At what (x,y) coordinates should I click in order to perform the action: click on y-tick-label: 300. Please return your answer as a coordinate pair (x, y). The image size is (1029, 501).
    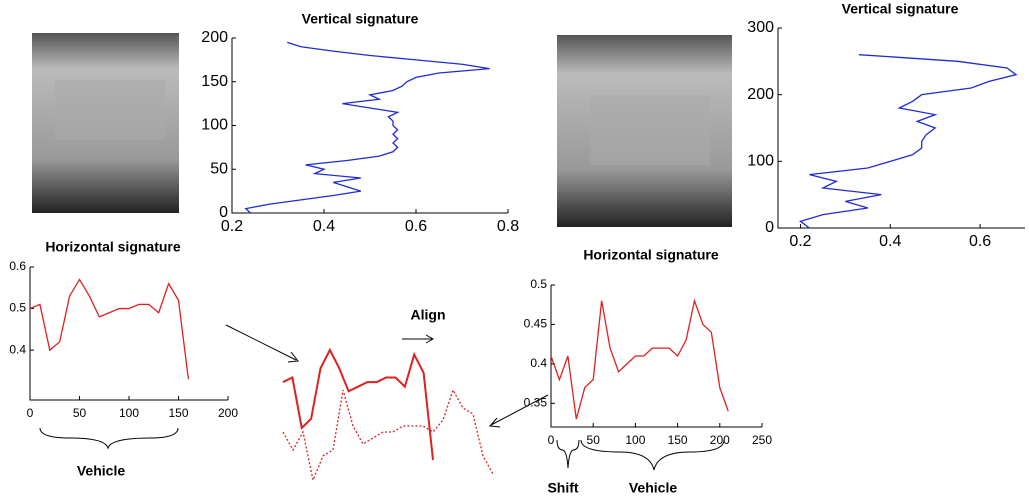
    Looking at the image, I should click on (760, 27).